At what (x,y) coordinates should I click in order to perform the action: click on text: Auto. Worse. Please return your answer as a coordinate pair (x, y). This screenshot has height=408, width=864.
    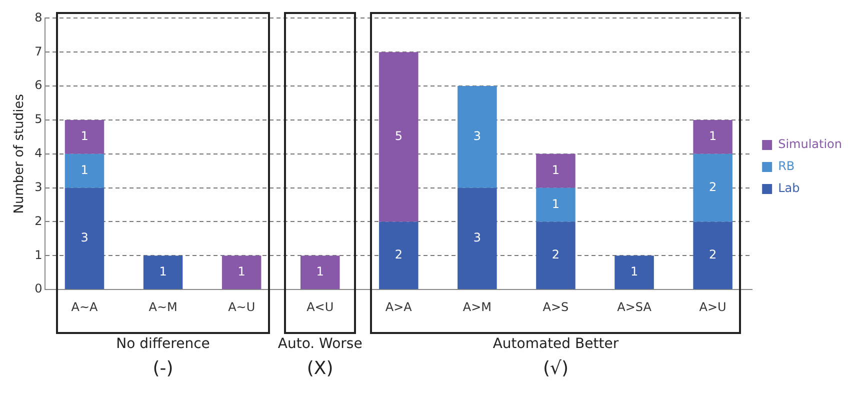
    Looking at the image, I should click on (320, 344).